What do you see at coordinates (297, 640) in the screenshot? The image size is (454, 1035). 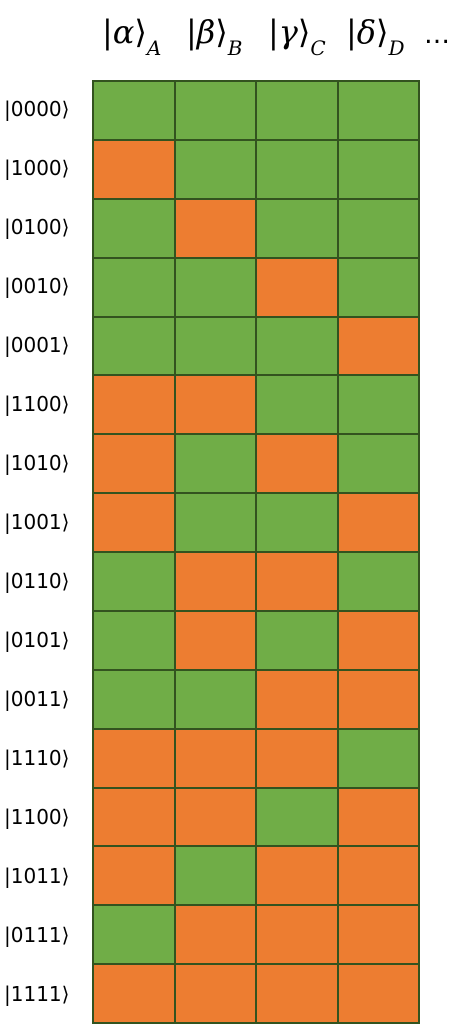 I see `grid-cell-r9-c2` at bounding box center [297, 640].